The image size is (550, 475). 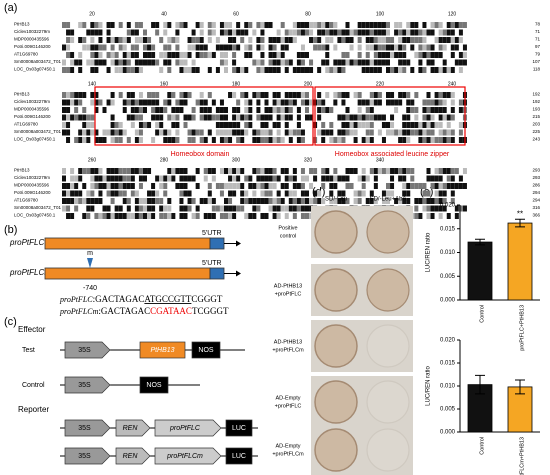 I want to click on ruler-number: 40, so click(x=164, y=14).